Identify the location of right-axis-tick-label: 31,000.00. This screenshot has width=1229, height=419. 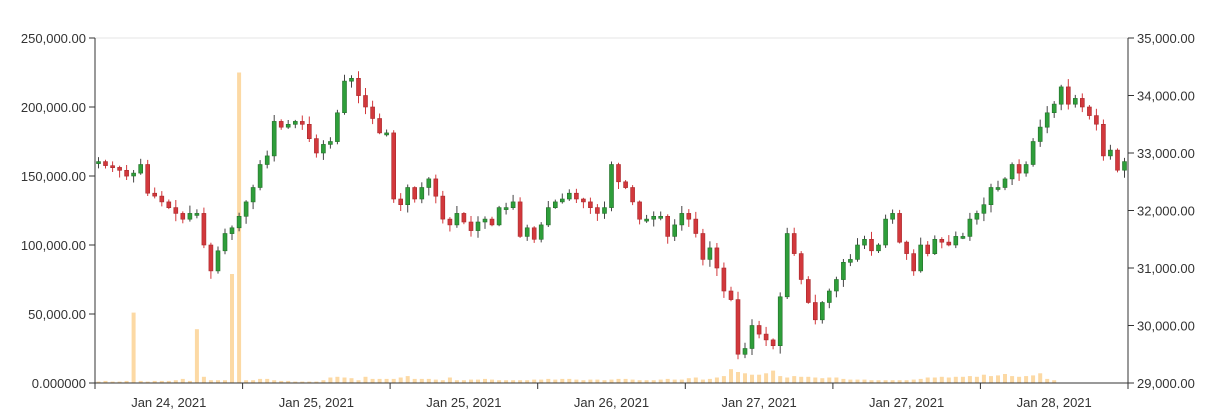
(1166, 268).